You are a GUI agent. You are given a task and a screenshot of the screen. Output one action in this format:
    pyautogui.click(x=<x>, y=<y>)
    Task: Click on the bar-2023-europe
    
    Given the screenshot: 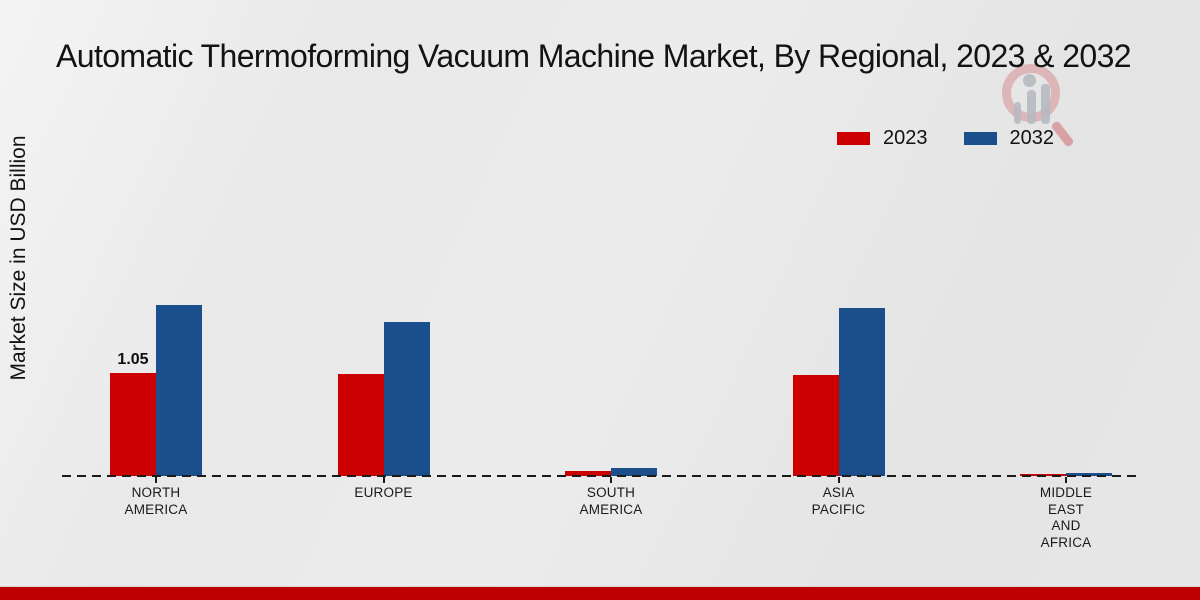 What is the action you would take?
    pyautogui.click(x=360, y=424)
    